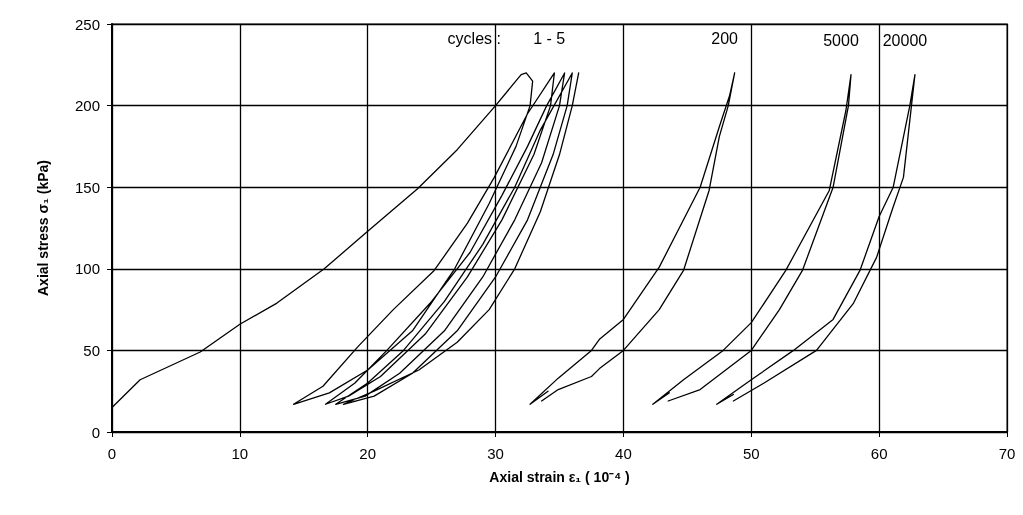  Describe the element at coordinates (240, 453) in the screenshot. I see `x-tick-label: 10` at that location.